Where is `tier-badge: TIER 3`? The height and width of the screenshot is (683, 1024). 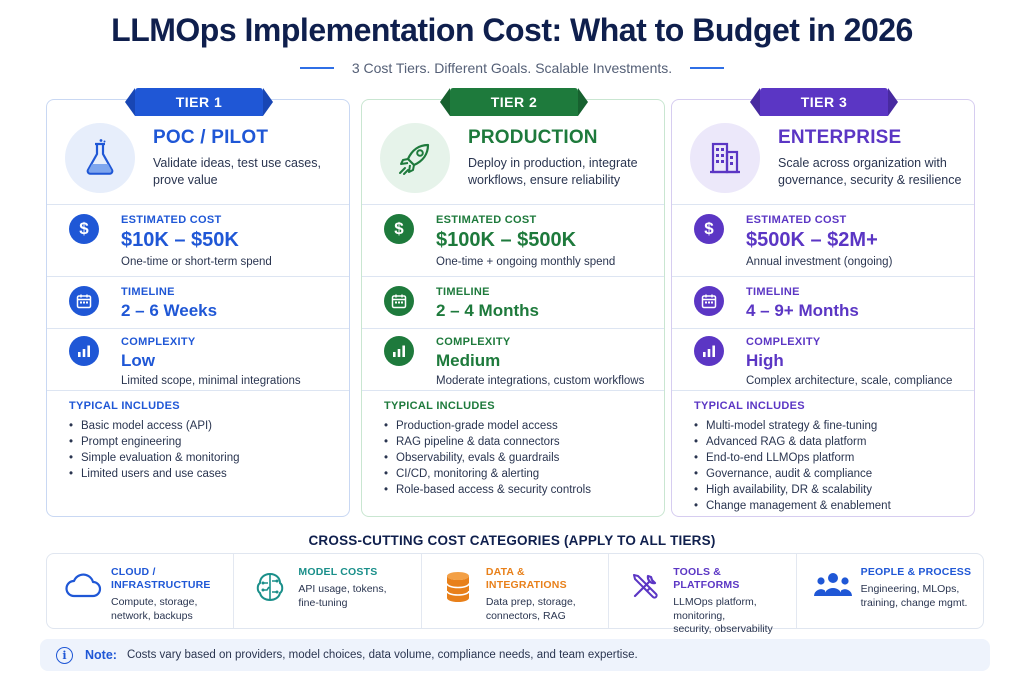 tier-badge: TIER 3 is located at coordinates (824, 102).